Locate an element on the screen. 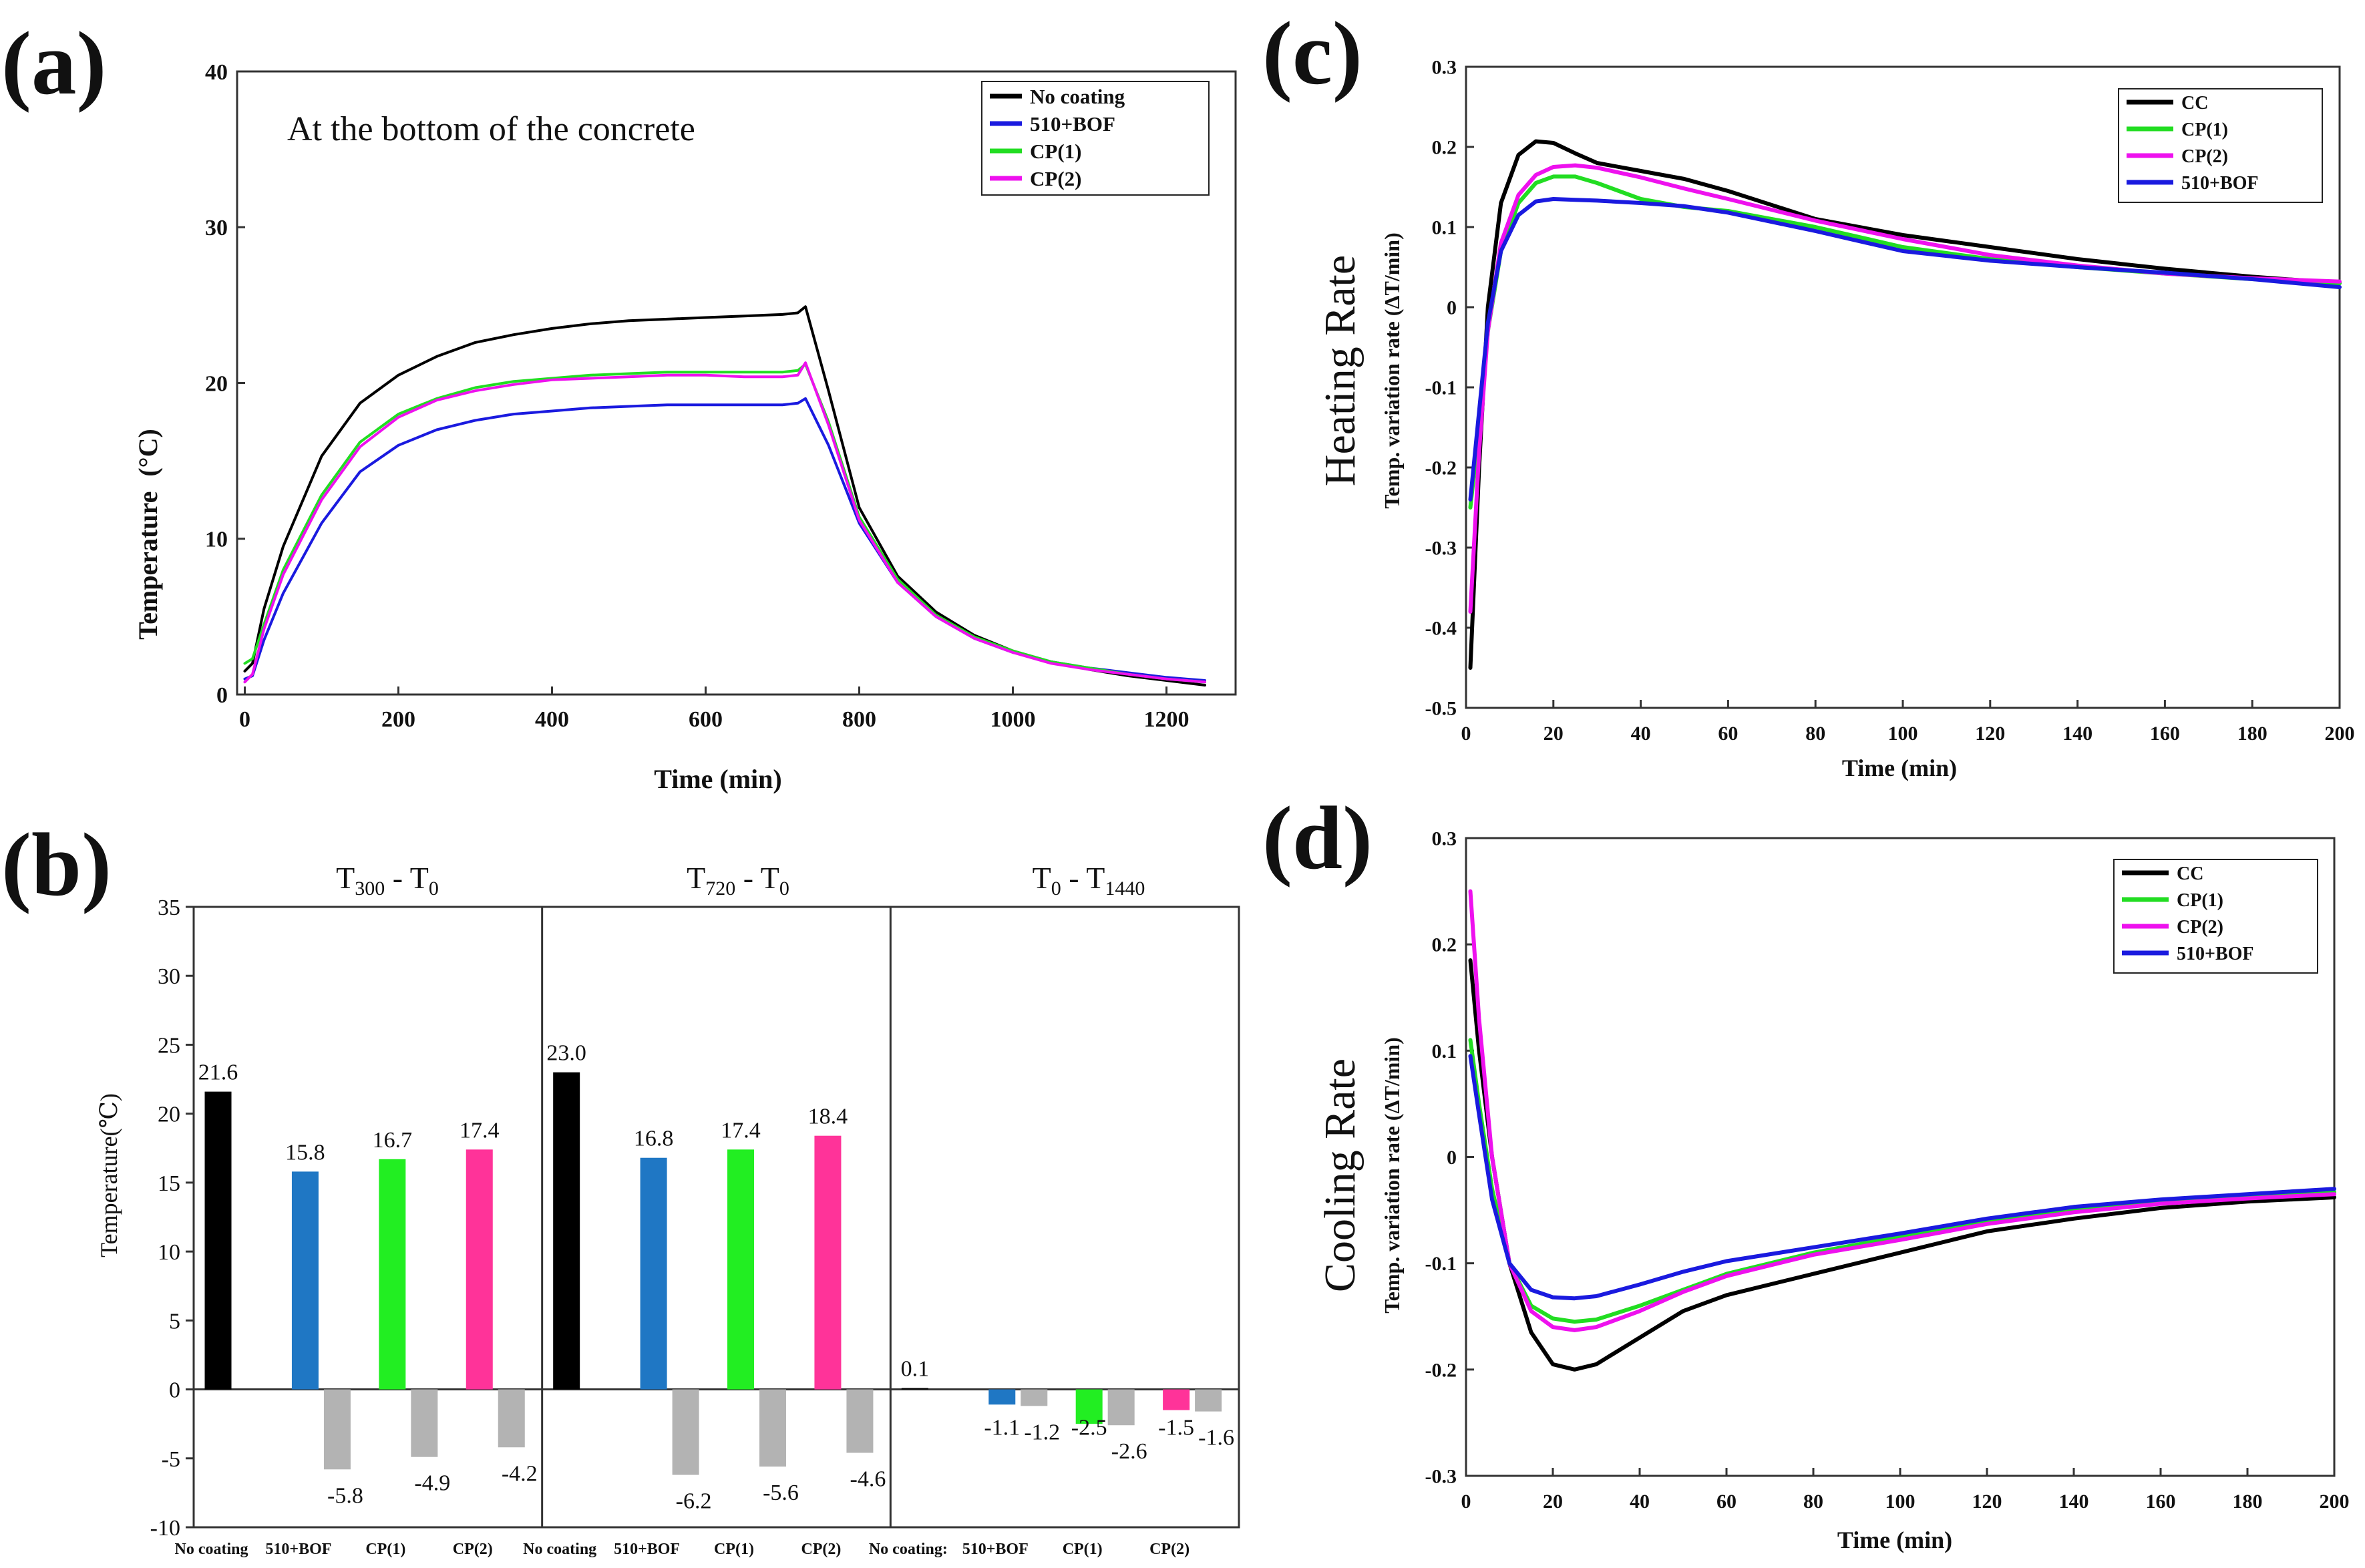 The width and height of the screenshot is (2365, 1568). panel-d-xtick-label: 200 is located at coordinates (2335, 1502).